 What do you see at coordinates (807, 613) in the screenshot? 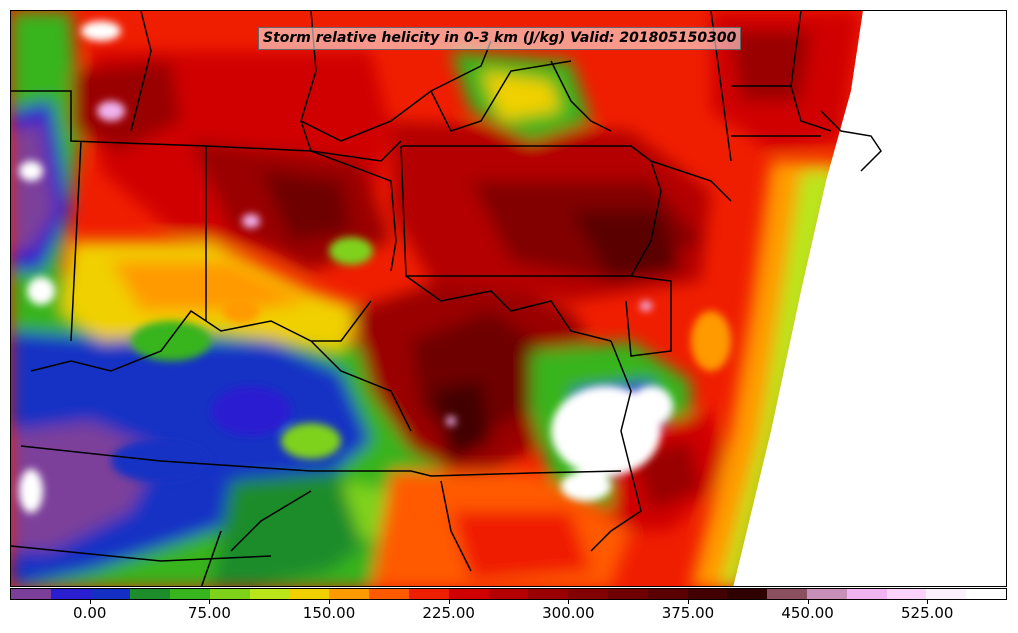
I see `colorbar-tick-label: 450.00` at bounding box center [807, 613].